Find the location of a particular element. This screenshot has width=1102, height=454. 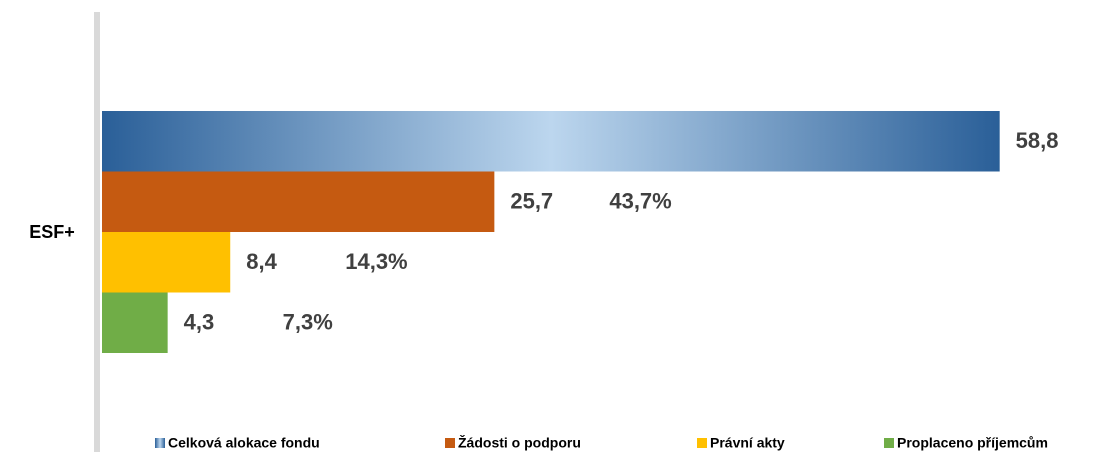

legend-label: Proplaceno příjemcům is located at coordinates (972, 443).